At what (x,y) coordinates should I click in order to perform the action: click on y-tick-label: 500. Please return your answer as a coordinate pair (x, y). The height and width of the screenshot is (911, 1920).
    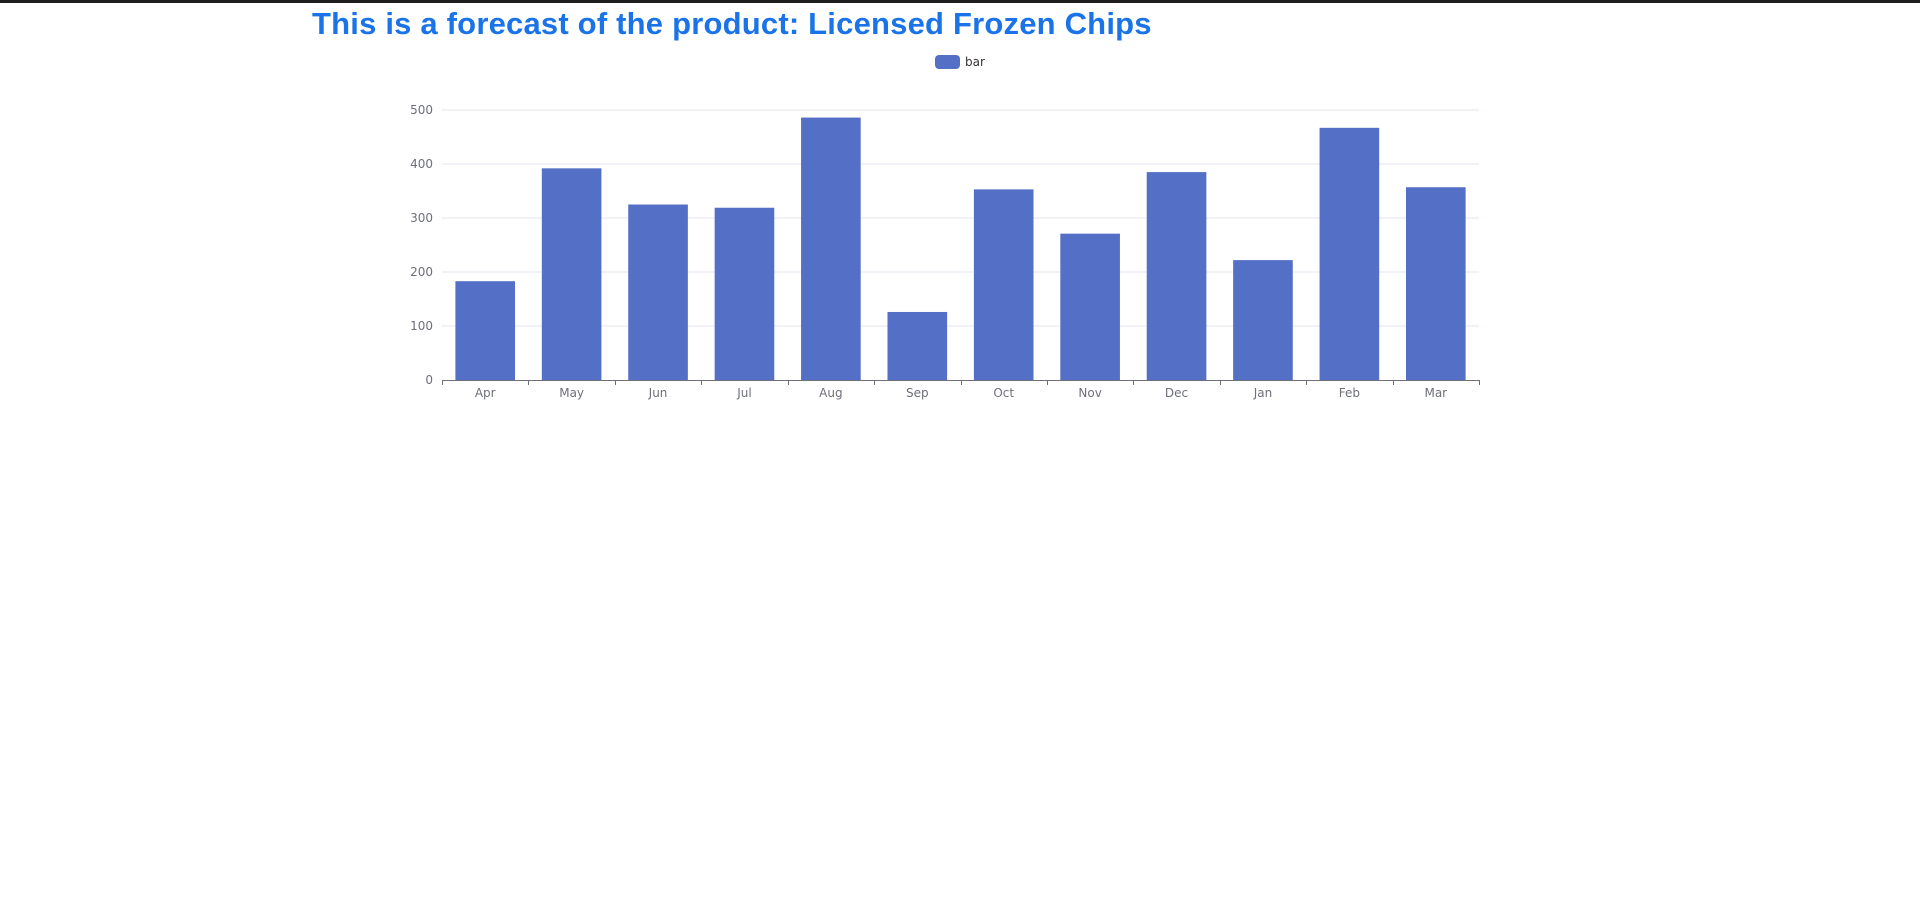
    Looking at the image, I should click on (421, 110).